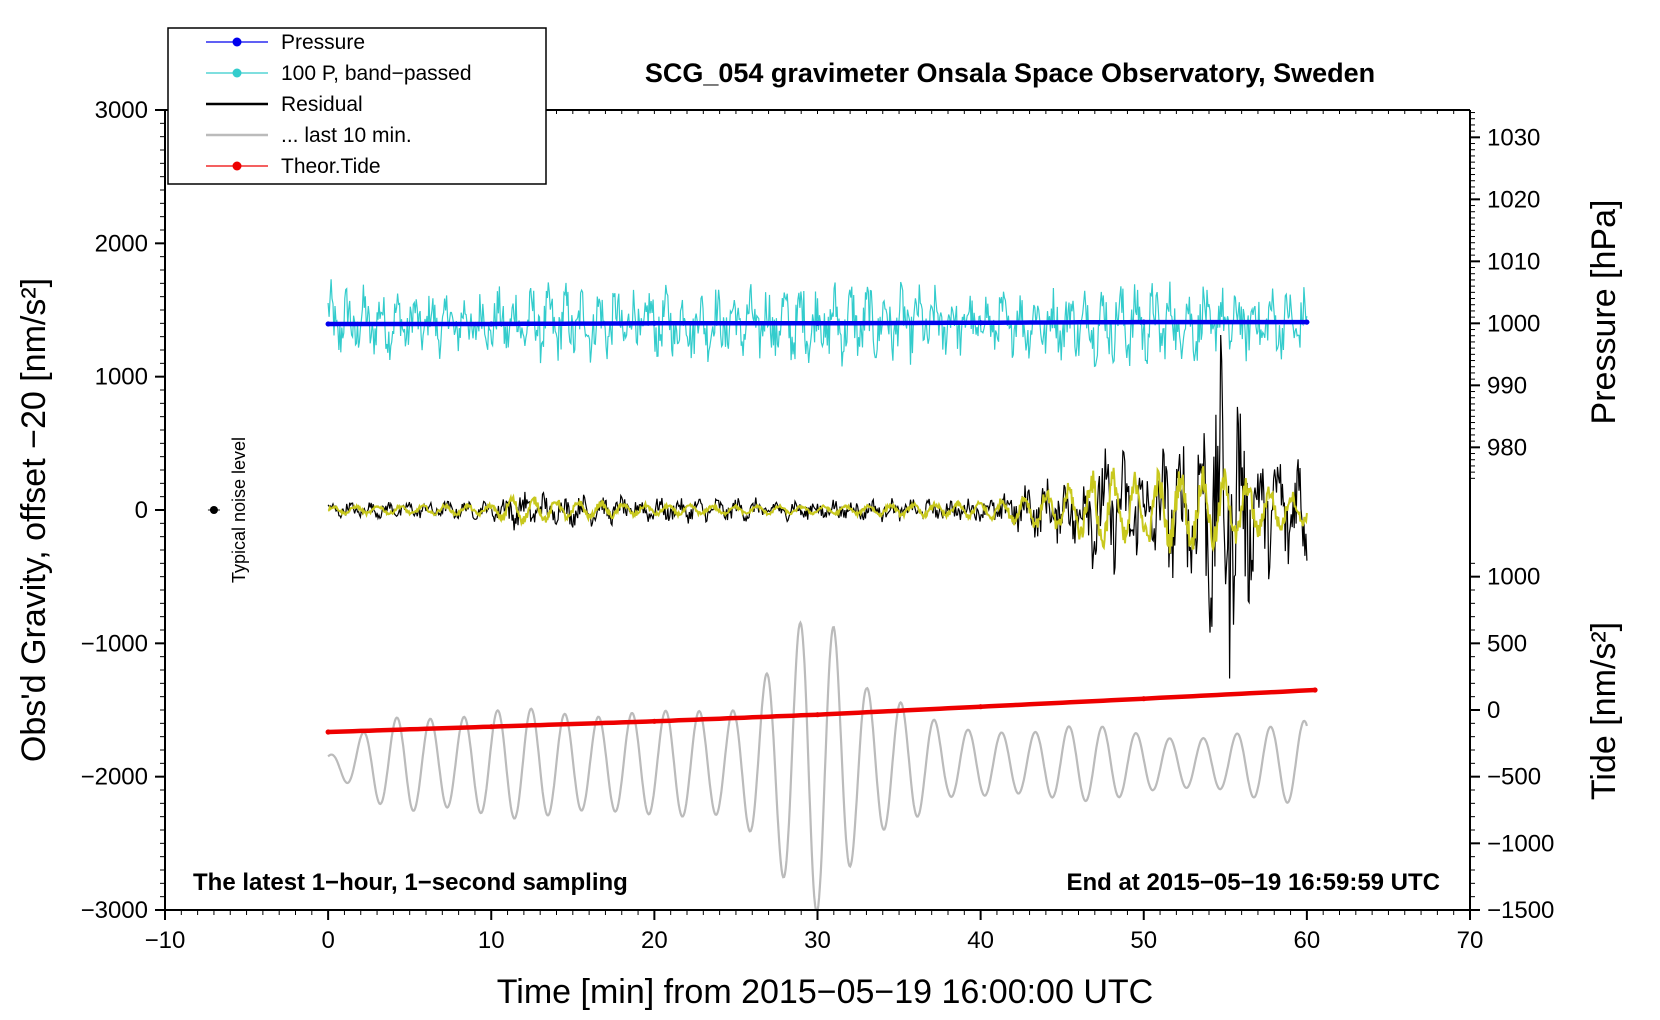 This screenshot has height=1020, width=1660. What do you see at coordinates (1604, 711) in the screenshot?
I see `y-axis-title-tide: Tide [nm/s²]` at bounding box center [1604, 711].